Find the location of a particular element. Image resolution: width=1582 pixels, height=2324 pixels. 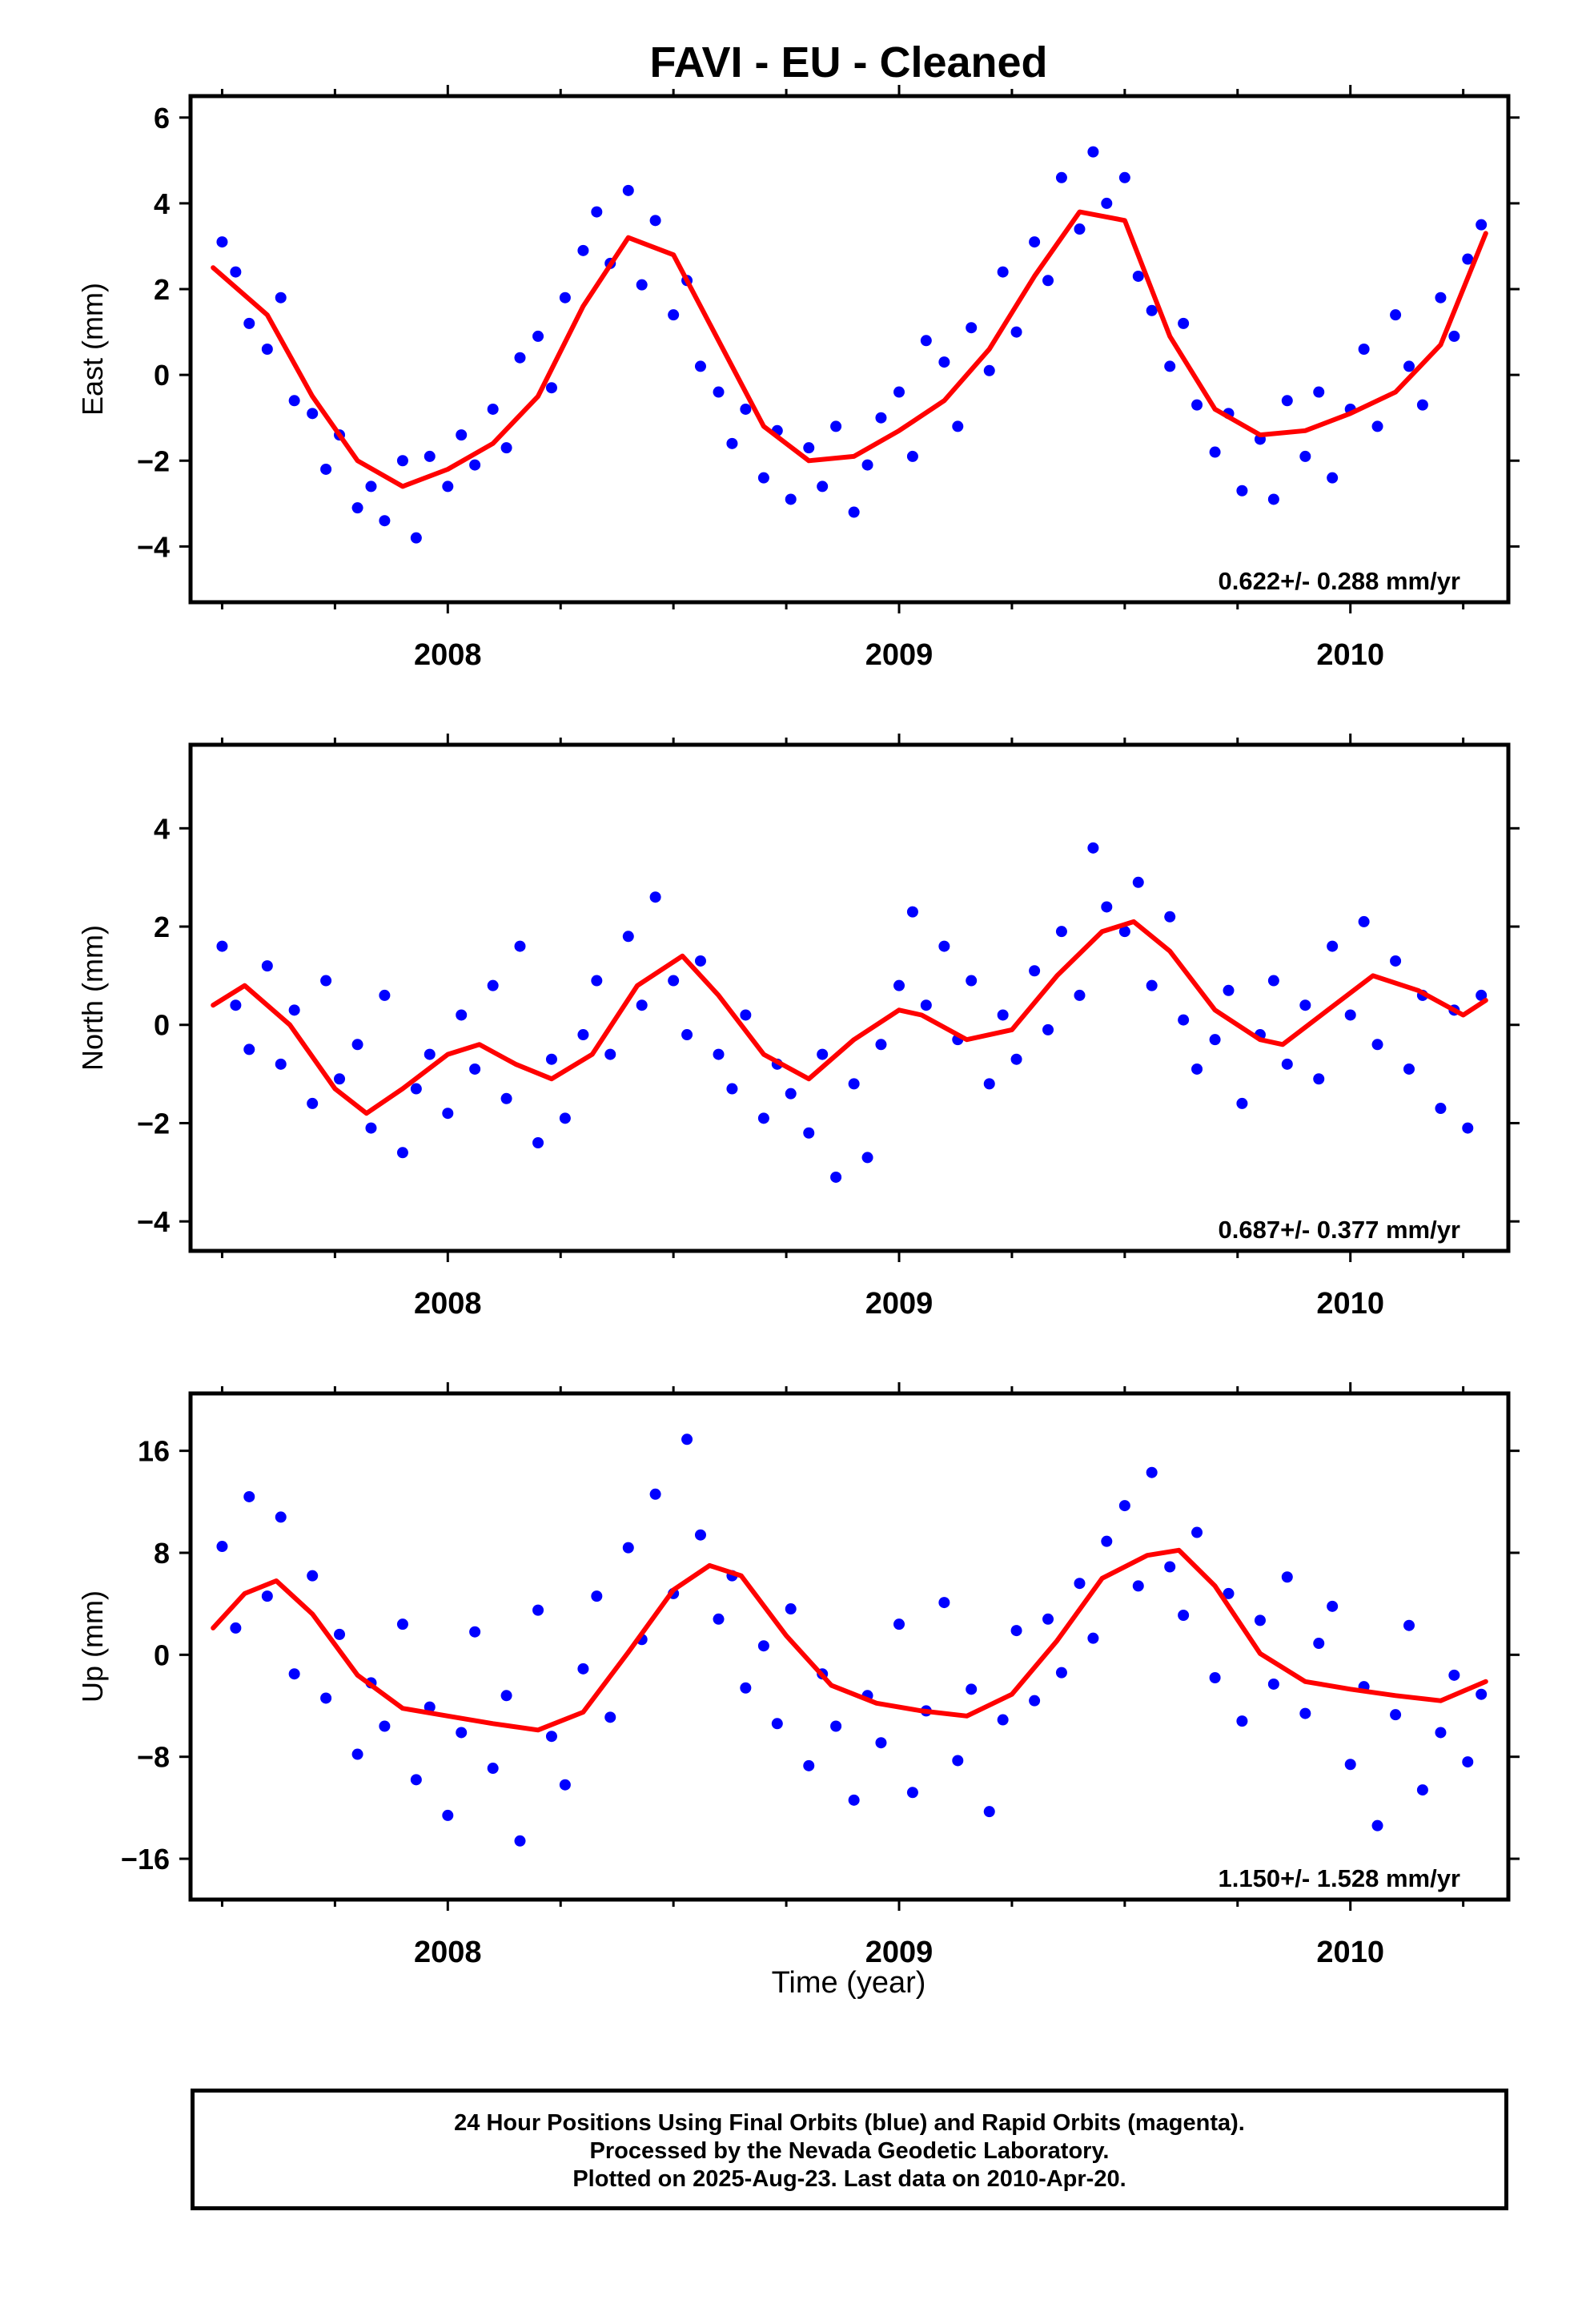

y-tick-label: −8 is located at coordinates (154, 1757).